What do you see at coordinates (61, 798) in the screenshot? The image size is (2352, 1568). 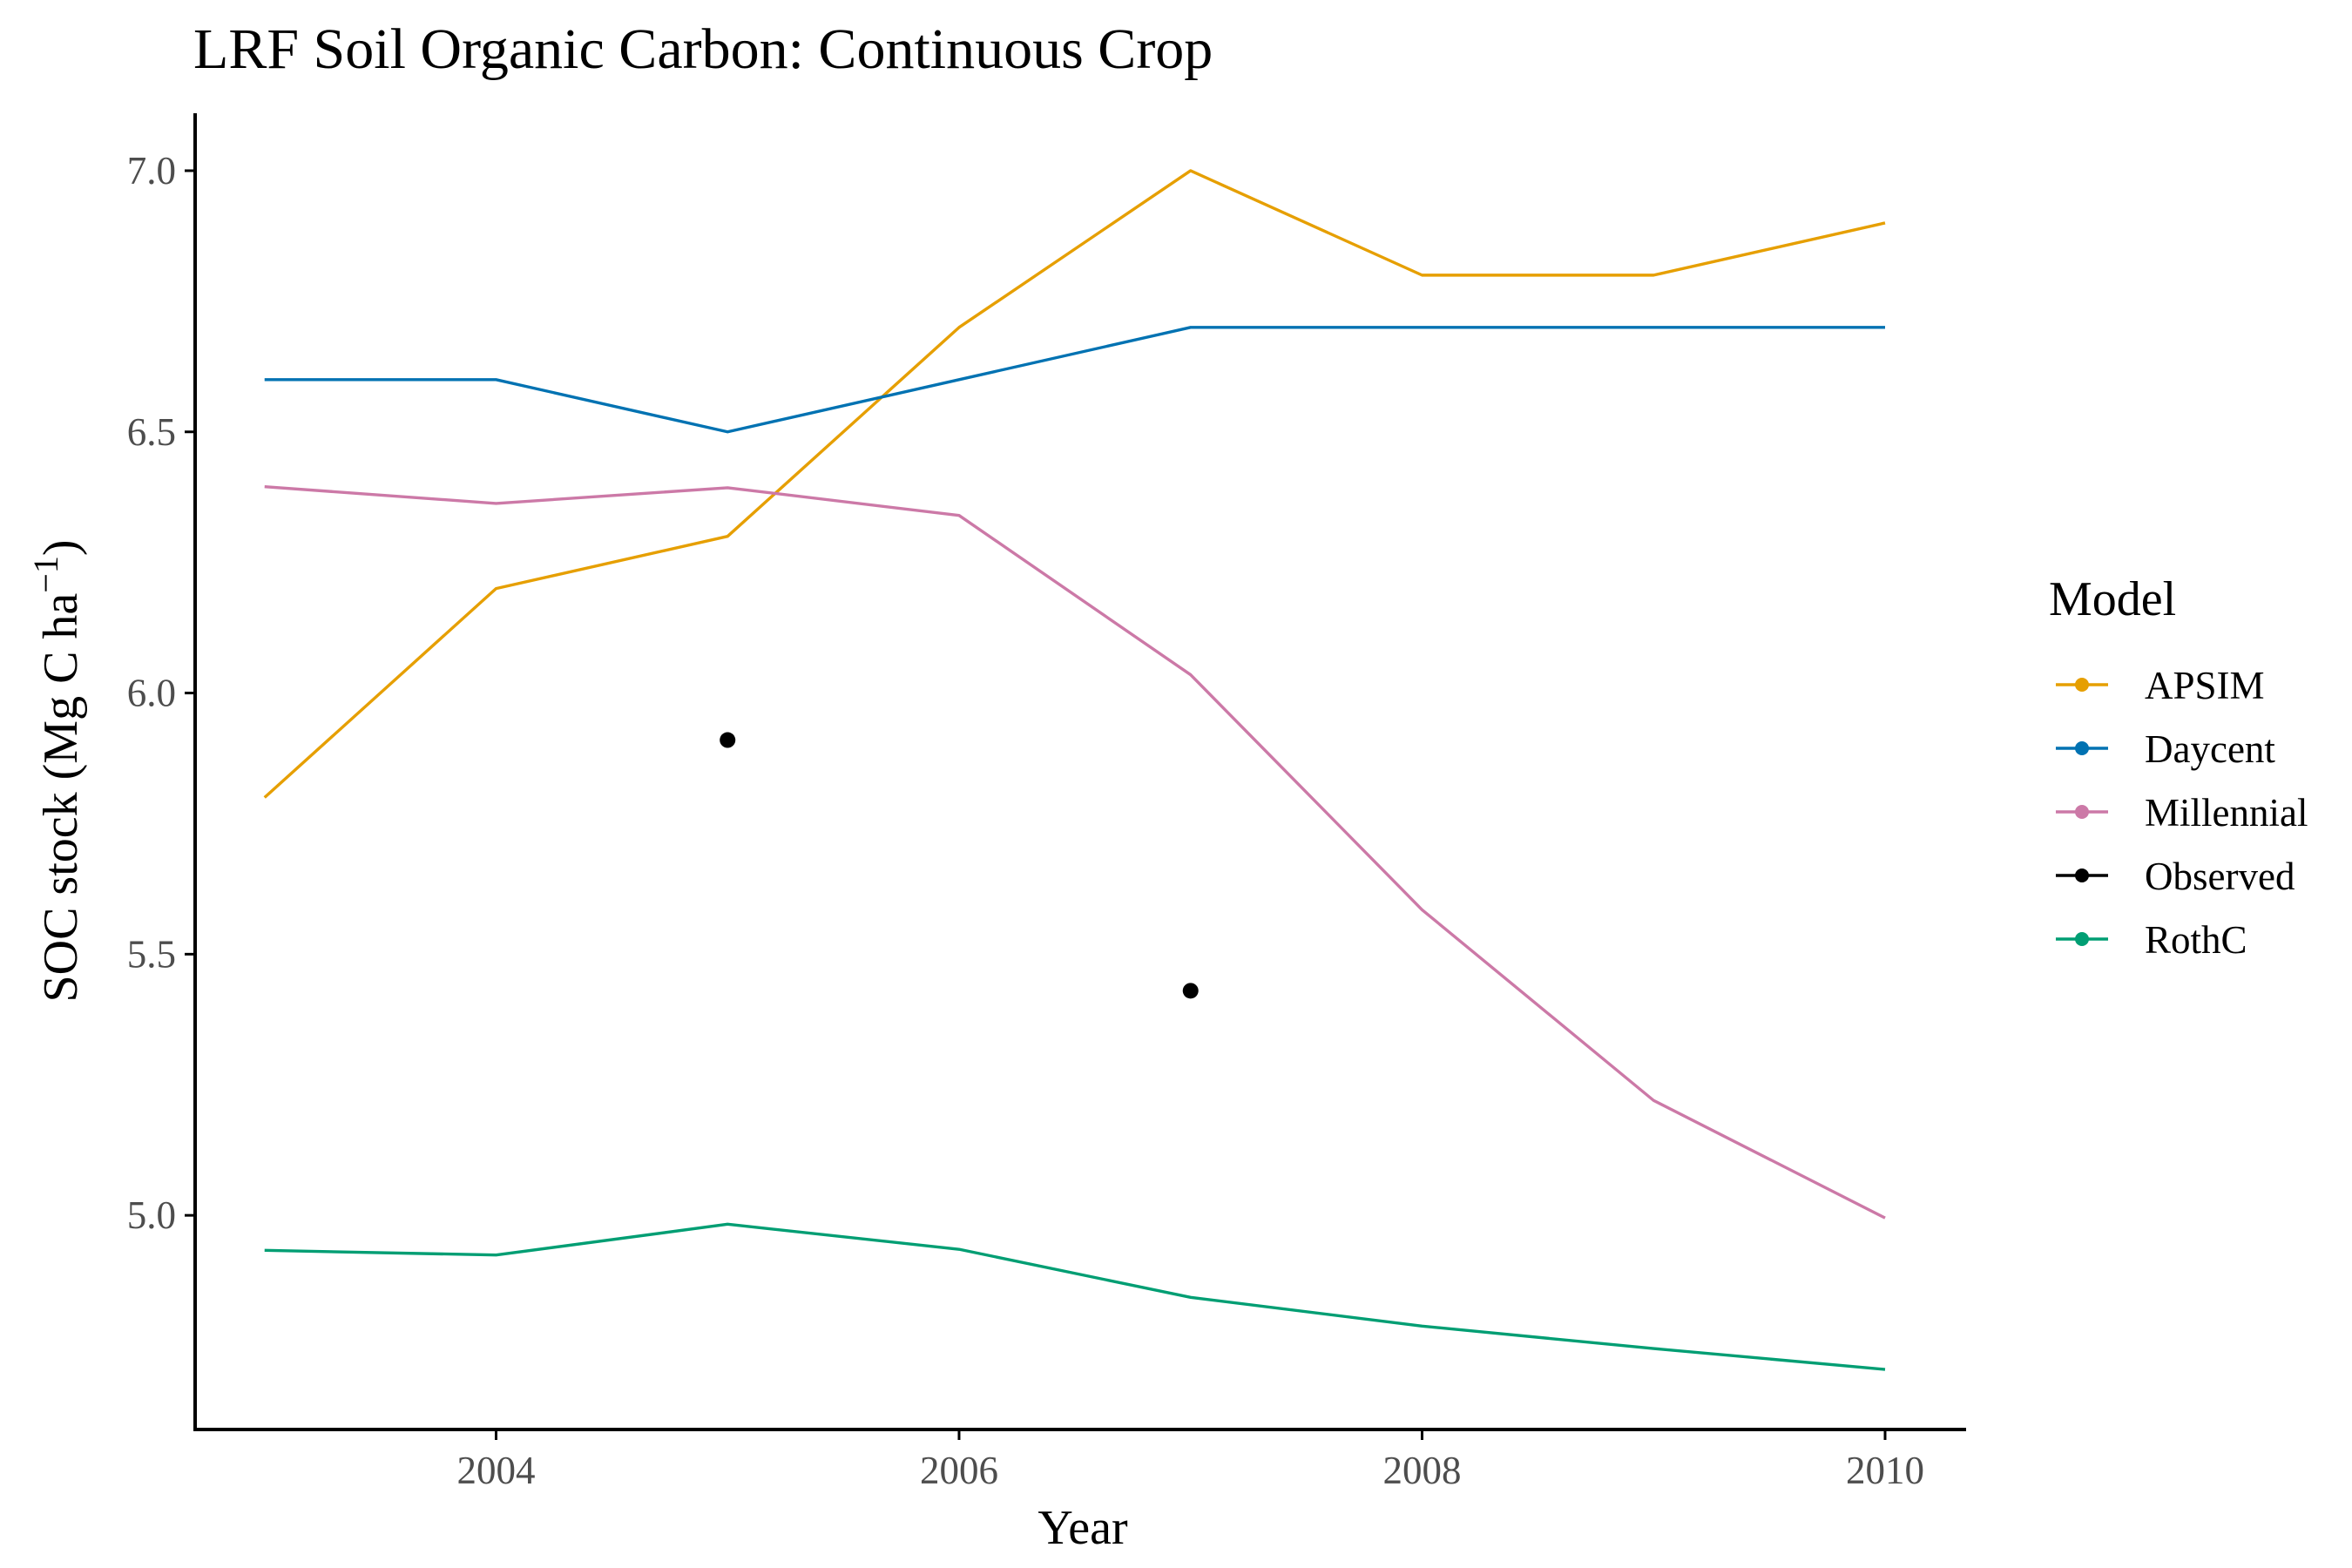 I see `y-axis-title-main: SOC stock (Mg C ha` at bounding box center [61, 798].